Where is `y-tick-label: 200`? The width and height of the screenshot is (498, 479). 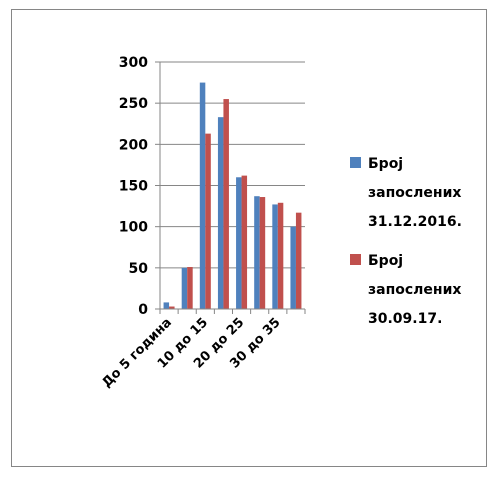
y-tick-label: 200 is located at coordinates (133, 145).